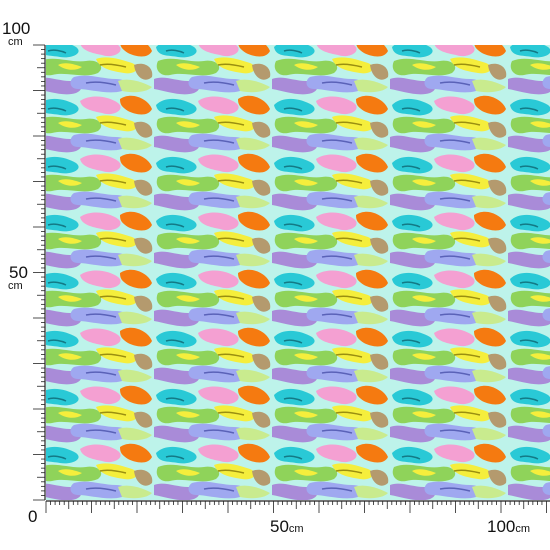 This screenshot has width=550, height=550. I want to click on vertical-ruler-top-unit: cm, so click(15, 42).